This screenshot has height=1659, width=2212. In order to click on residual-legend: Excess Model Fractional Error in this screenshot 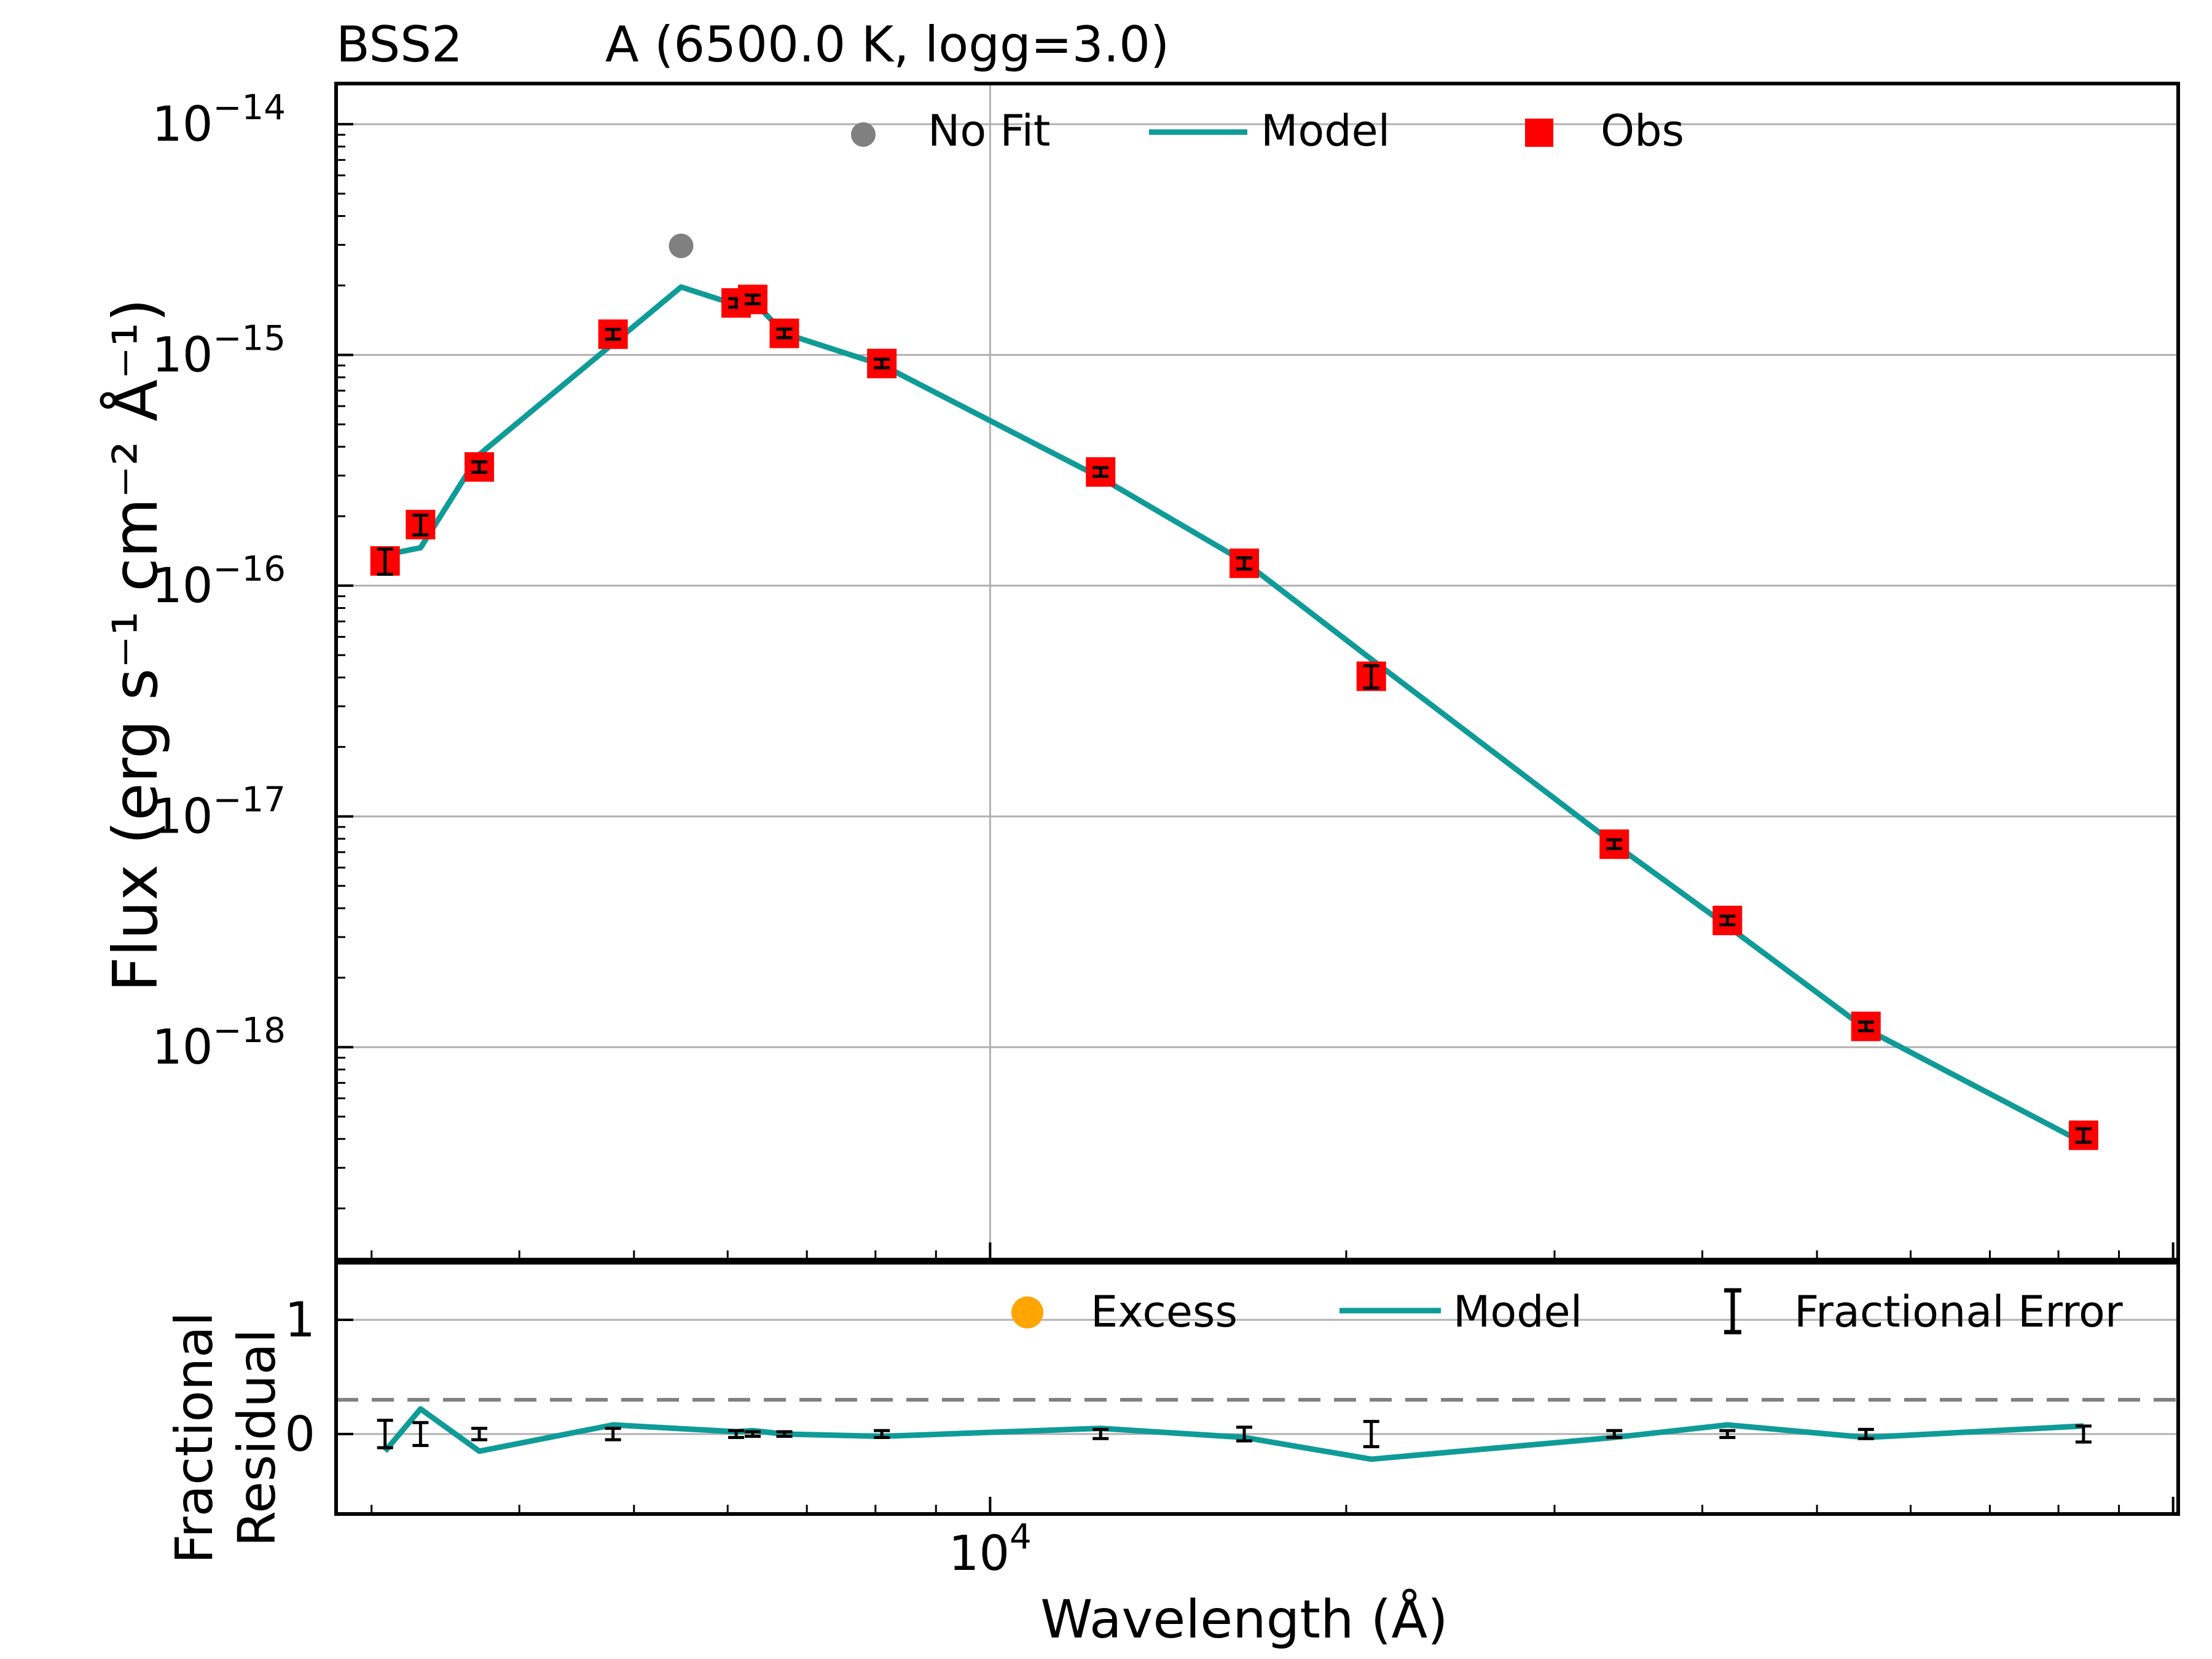, I will do `click(1567, 1312)`.